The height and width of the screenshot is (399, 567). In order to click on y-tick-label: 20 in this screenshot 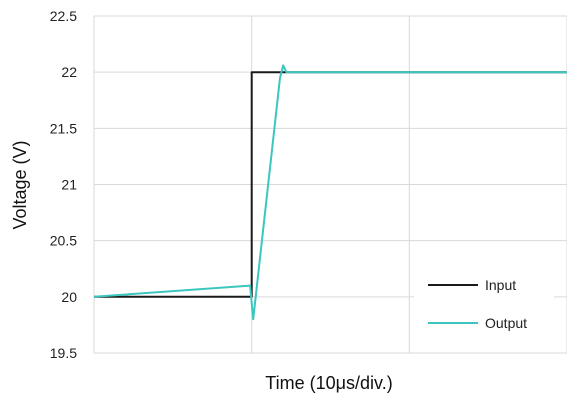, I will do `click(69, 297)`.